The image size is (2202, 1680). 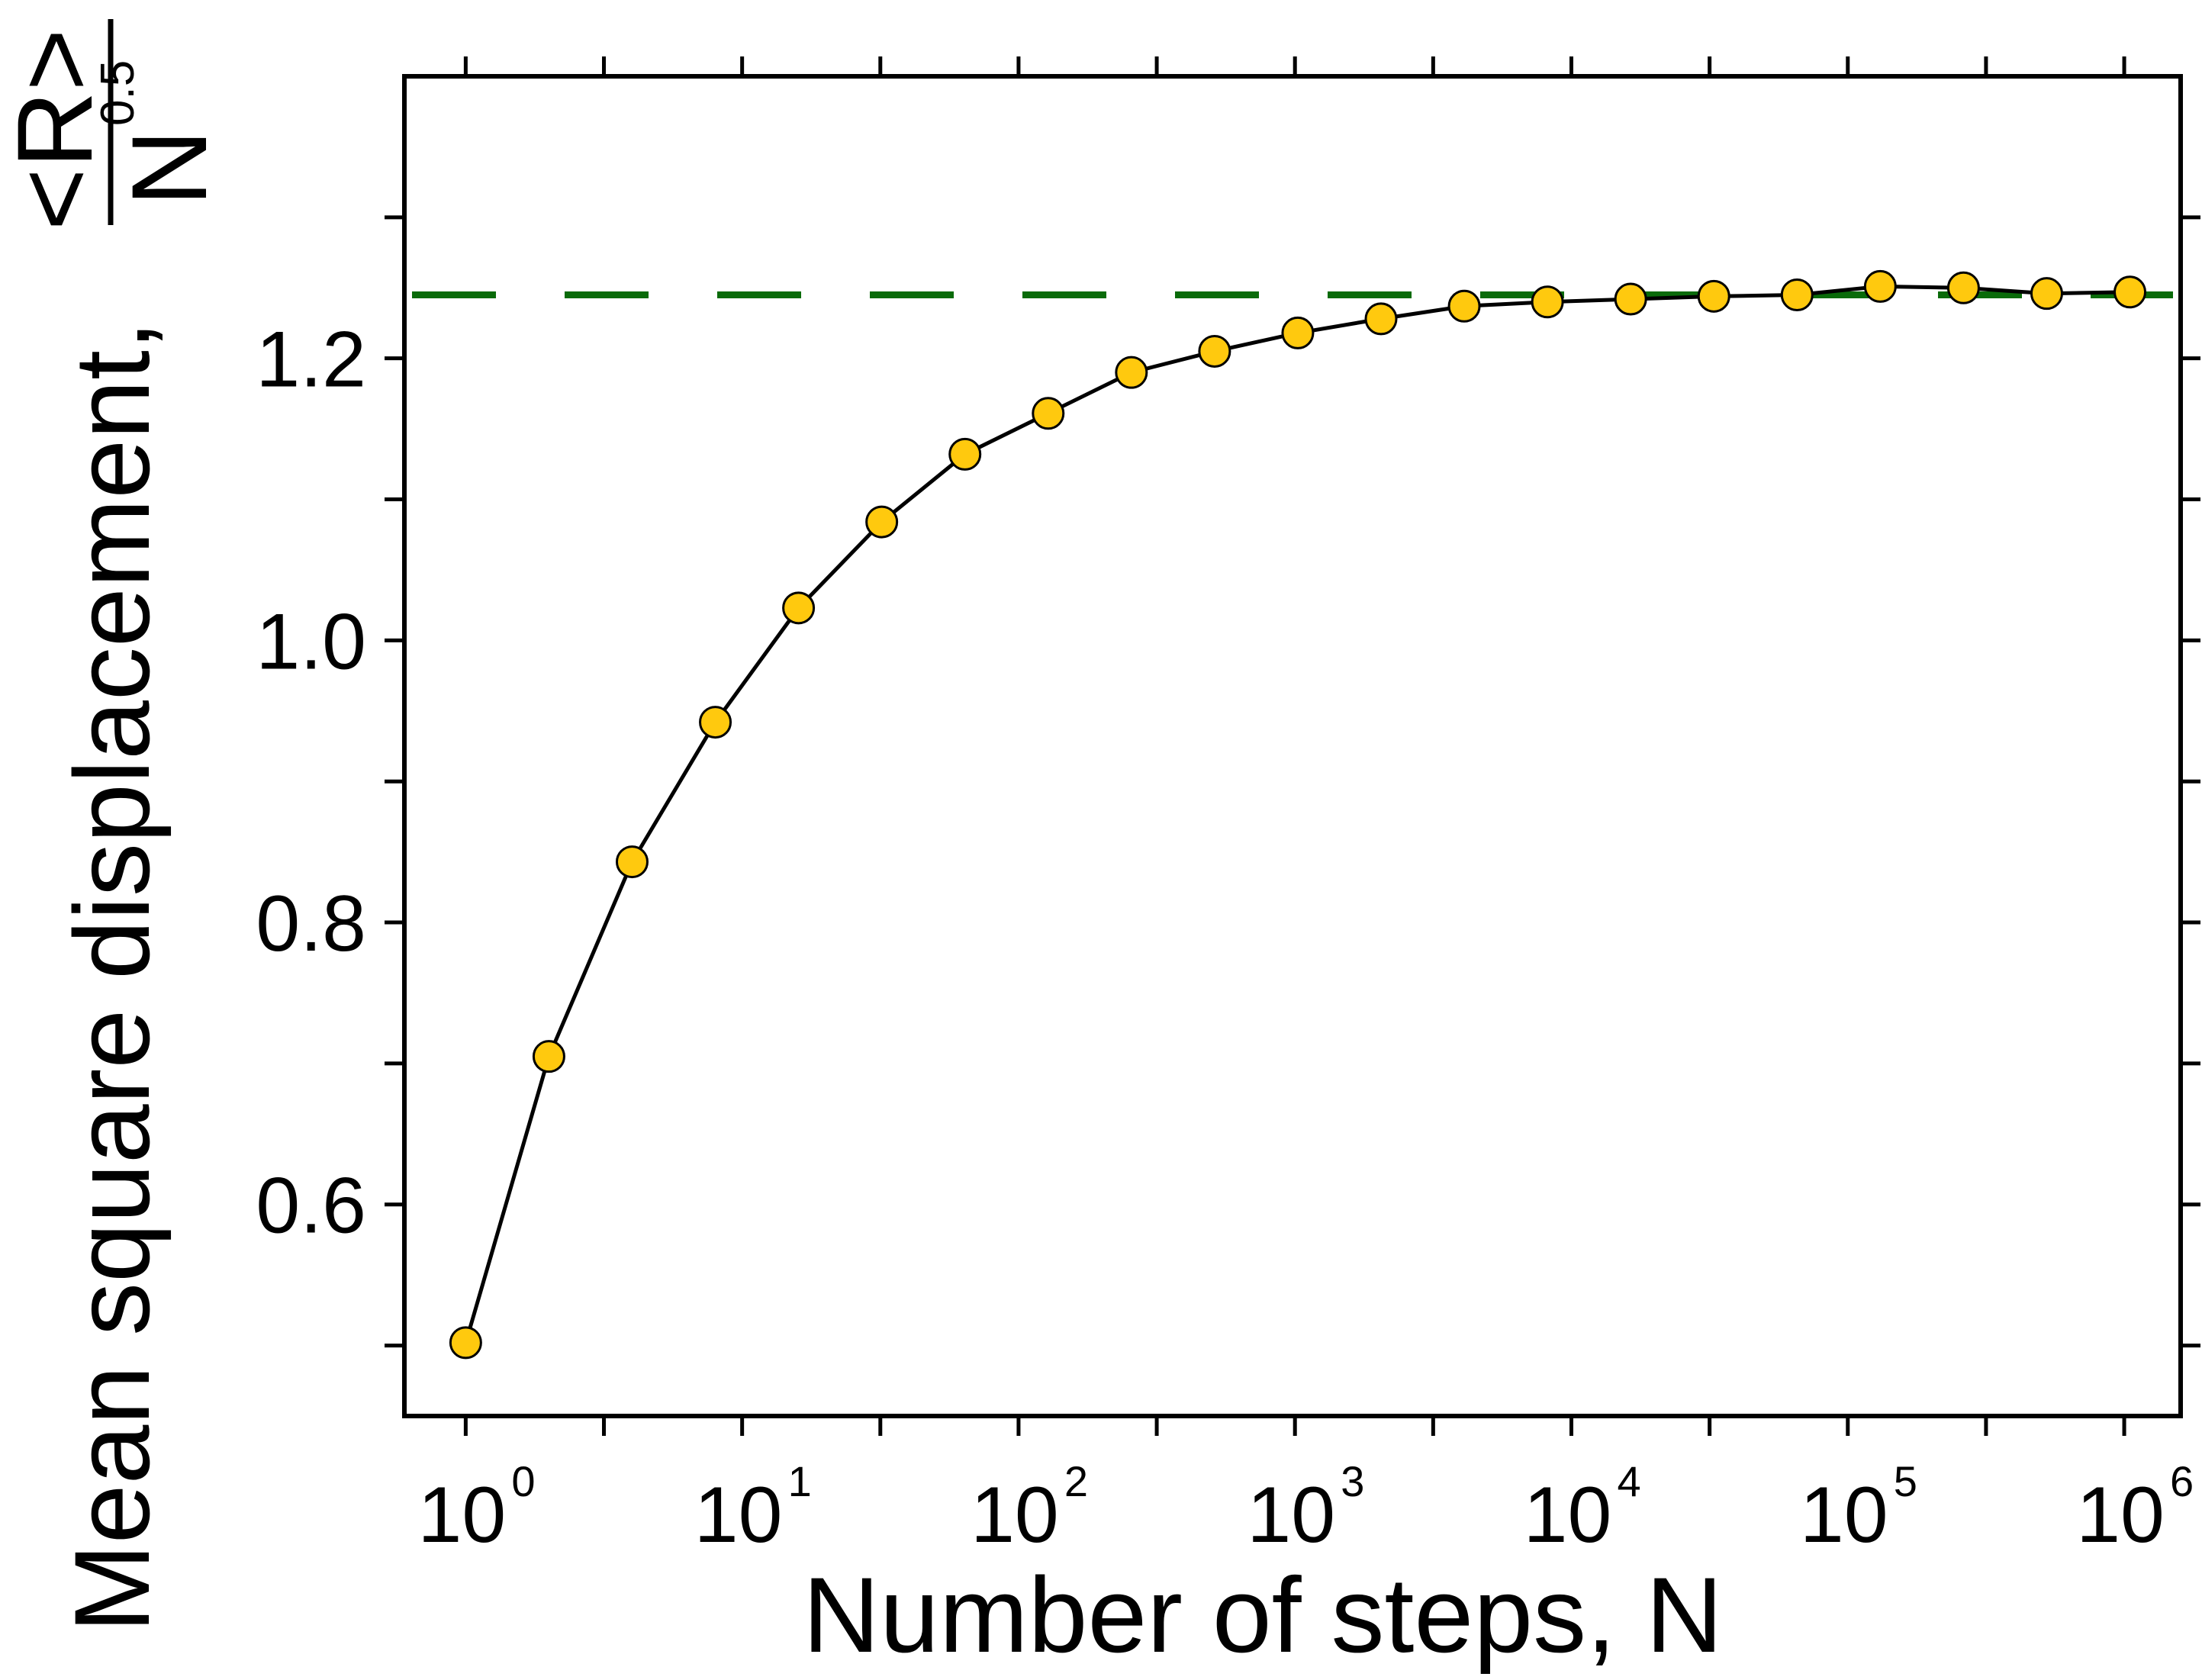 What do you see at coordinates (1905, 1481) in the screenshot?
I see `x-tick-label-exponent: 5` at bounding box center [1905, 1481].